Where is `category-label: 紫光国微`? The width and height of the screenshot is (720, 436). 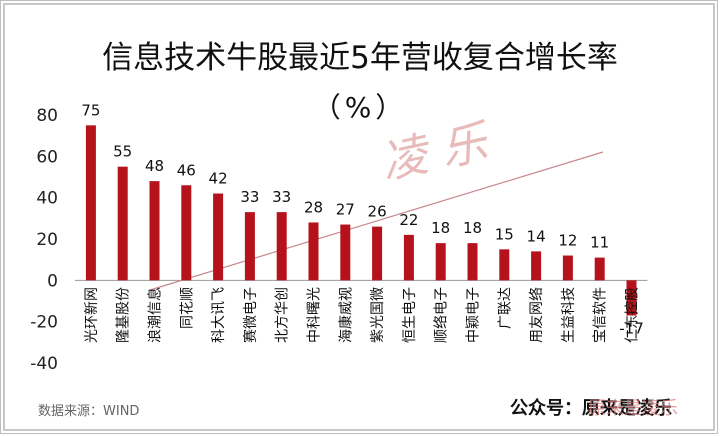
category-label: 紫光国微 is located at coordinates (378, 315).